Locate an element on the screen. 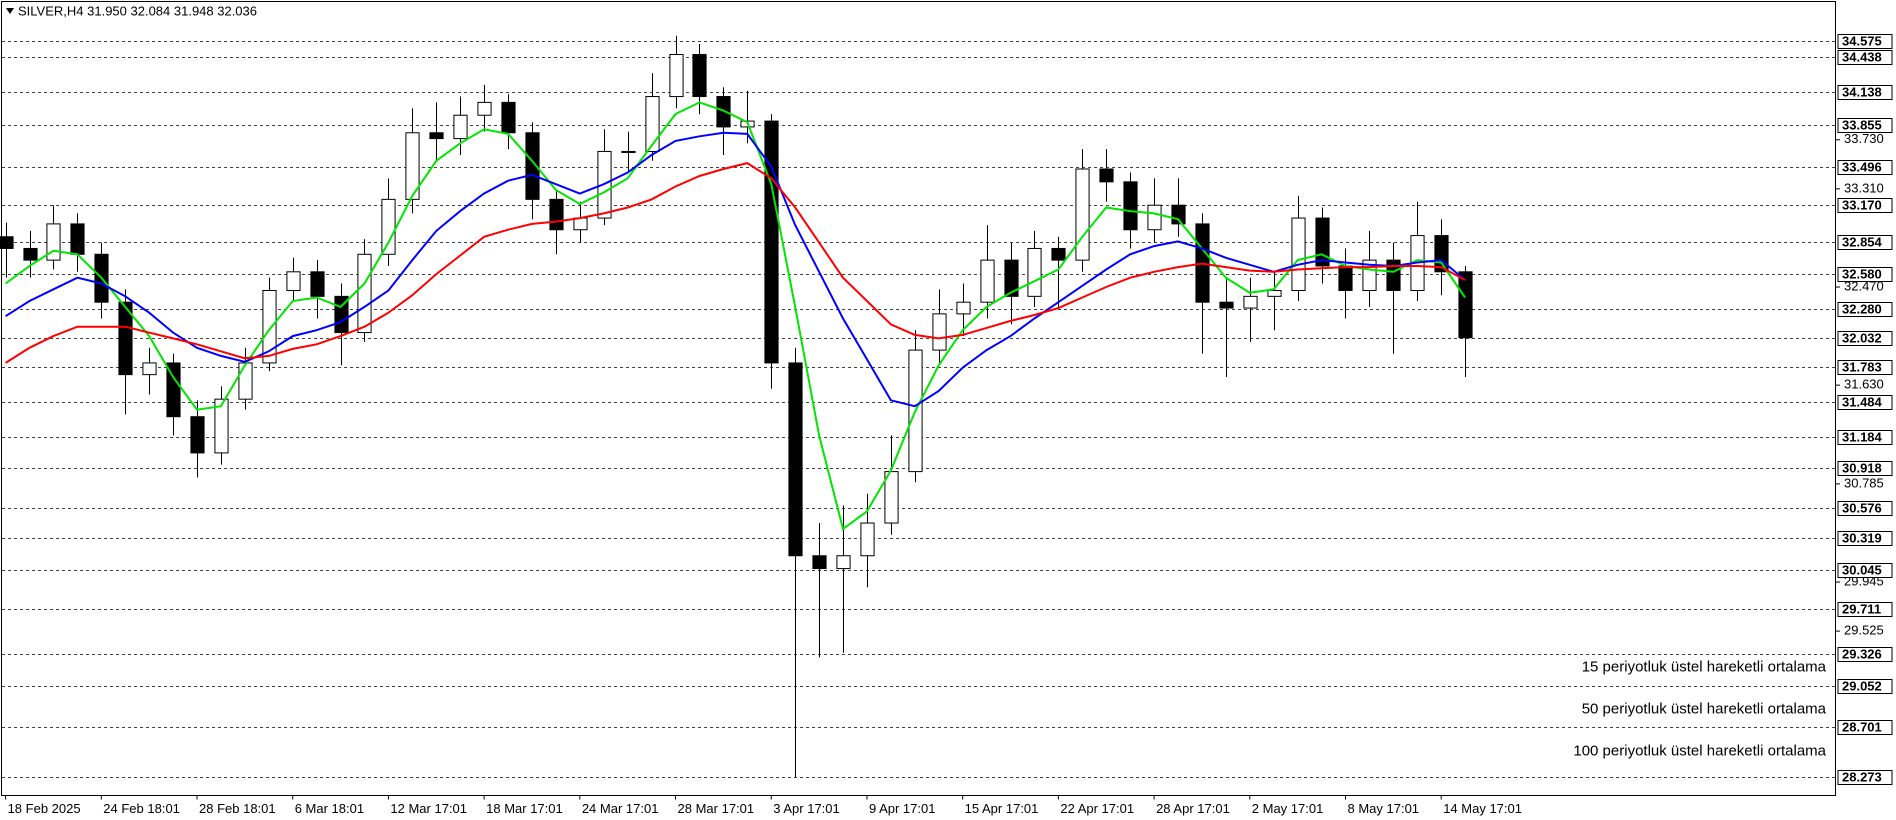 Image resolution: width=1896 pixels, height=820 pixels. x-tick-label: 2 May 17:01 is located at coordinates (1288, 808).